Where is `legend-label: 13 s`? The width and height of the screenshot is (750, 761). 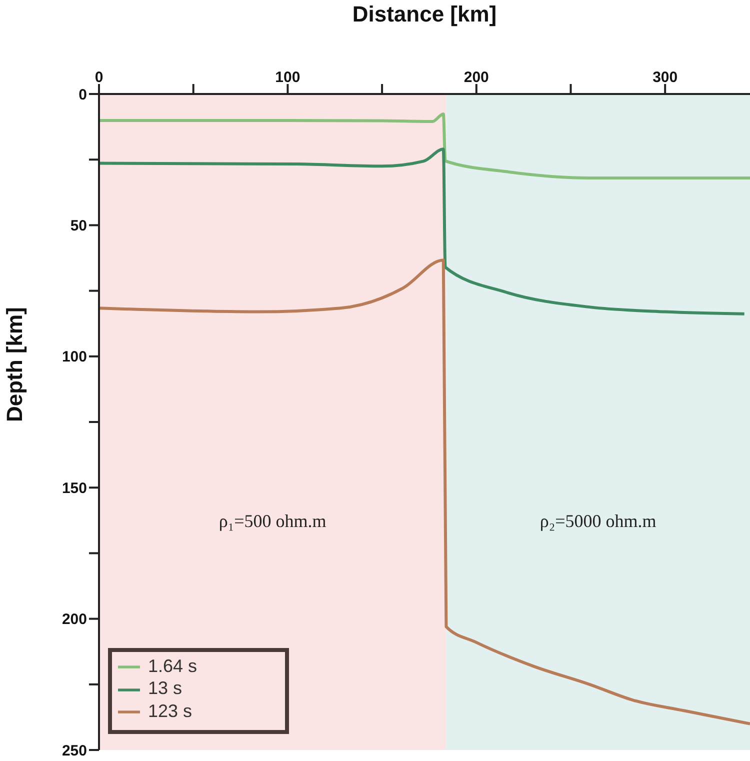
legend-label: 13 s is located at coordinates (165, 688).